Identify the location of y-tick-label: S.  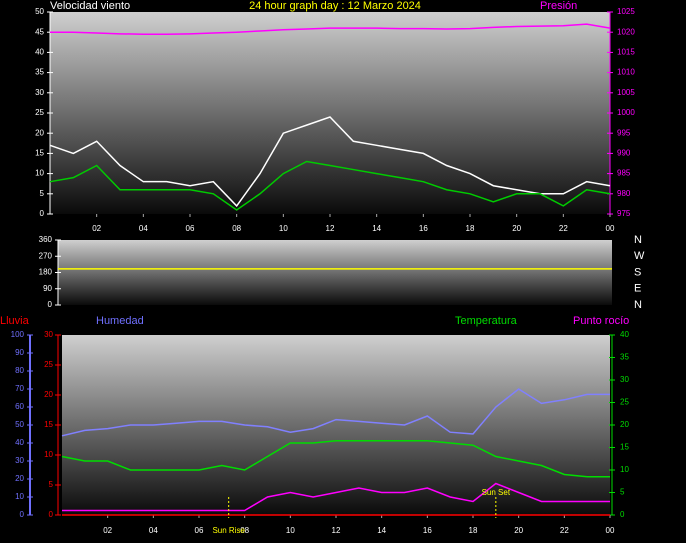
(637, 272).